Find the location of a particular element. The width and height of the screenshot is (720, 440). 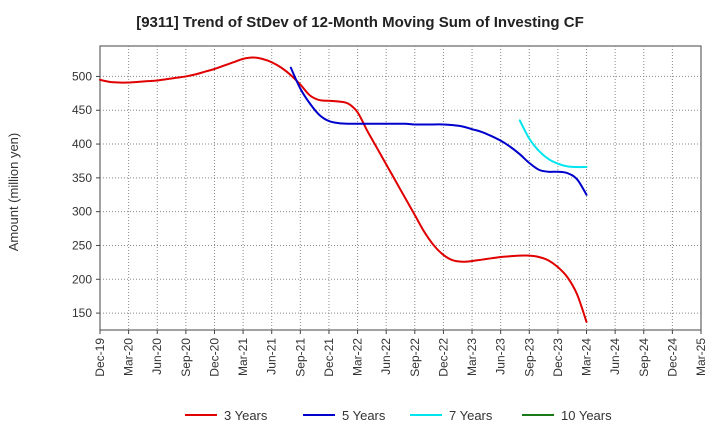

x-tick-label: Sep-22 is located at coordinates (415, 357).